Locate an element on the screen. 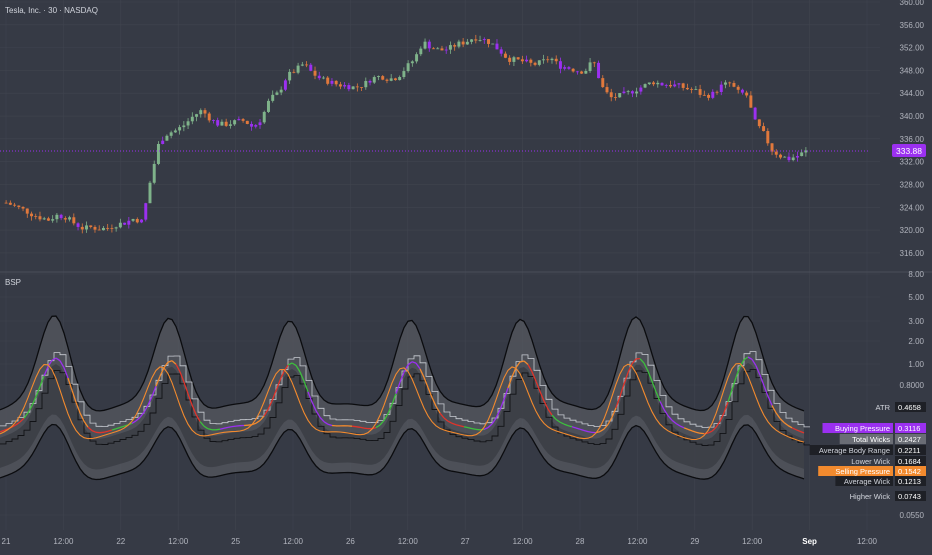  legend-series-name: Average Wick is located at coordinates (867, 481).